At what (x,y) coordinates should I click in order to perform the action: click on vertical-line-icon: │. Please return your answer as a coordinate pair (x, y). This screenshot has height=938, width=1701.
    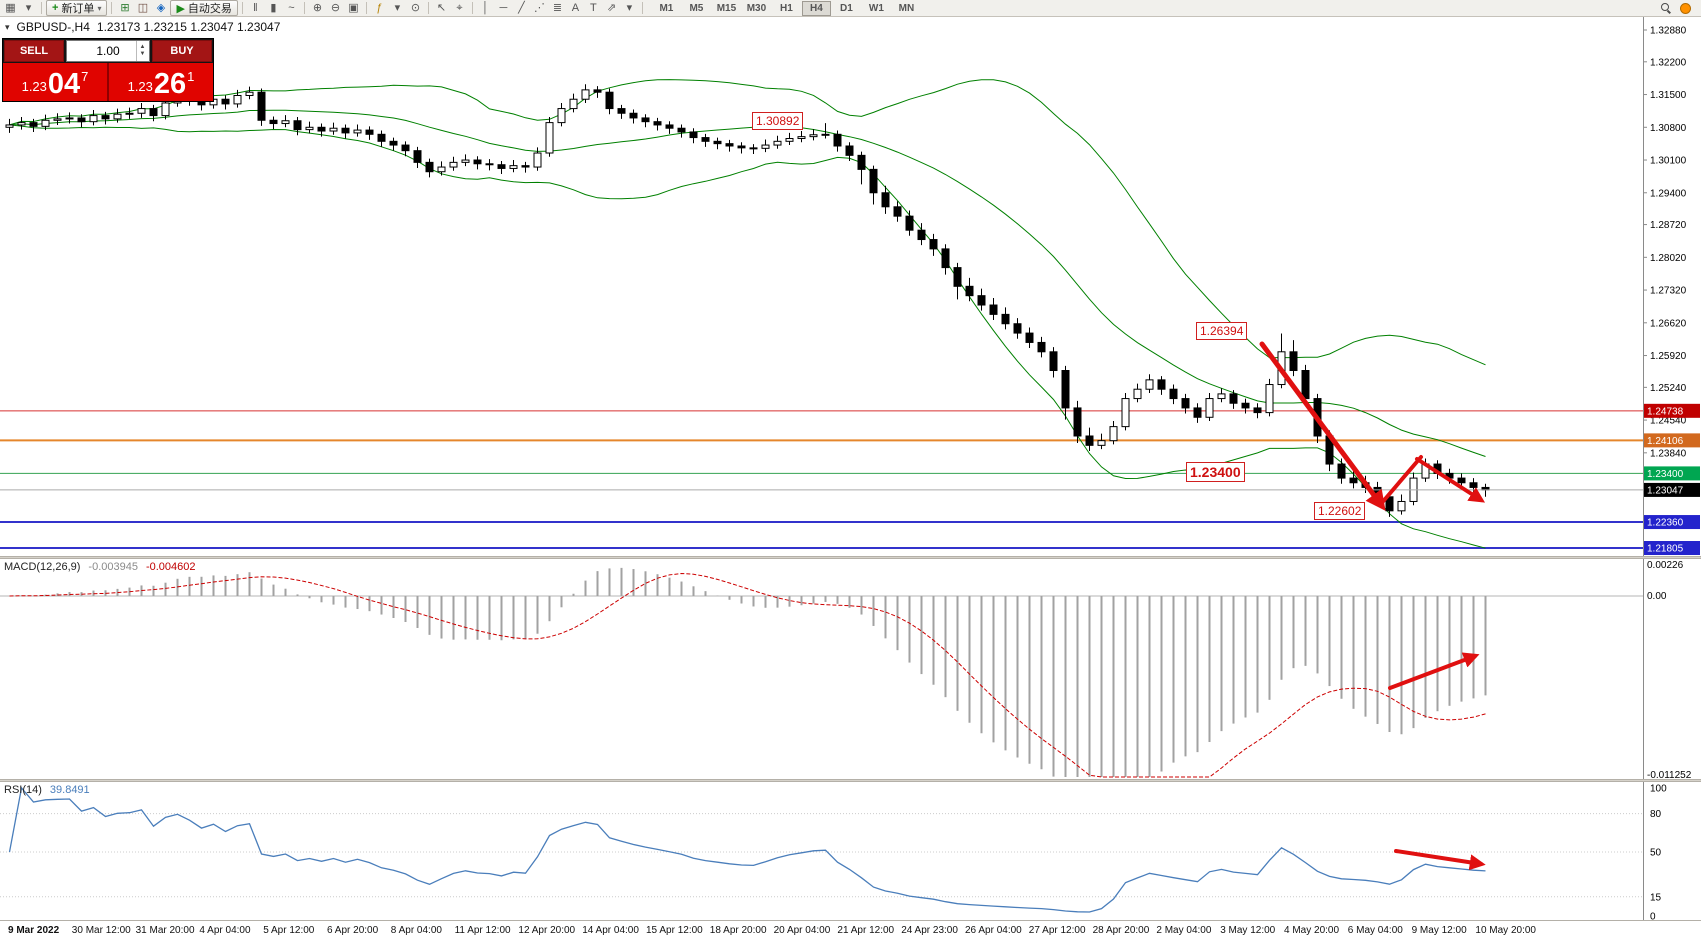
    Looking at the image, I should click on (485, 7).